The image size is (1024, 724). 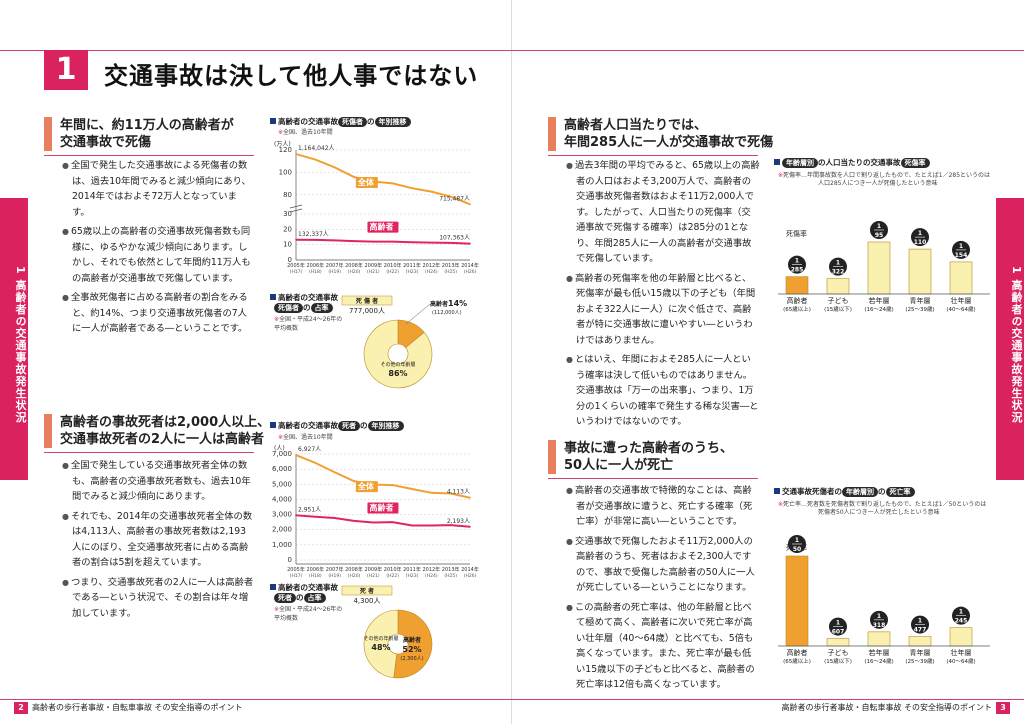 I want to click on chart-subtitle: 死傷者の占率, so click(x=303, y=307).